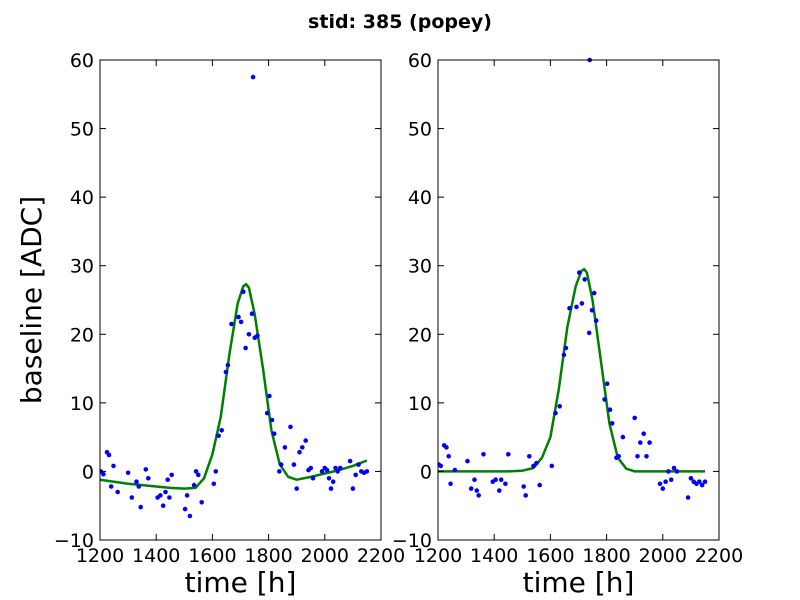 Image resolution: width=800 pixels, height=600 pixels. I want to click on x-tick-label: 1800, so click(268, 556).